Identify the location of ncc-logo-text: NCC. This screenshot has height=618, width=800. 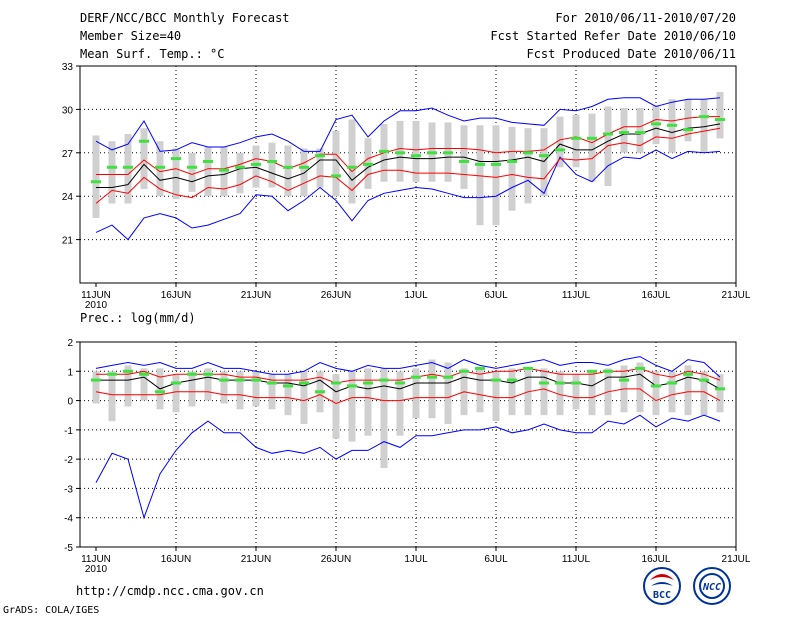
(711, 587).